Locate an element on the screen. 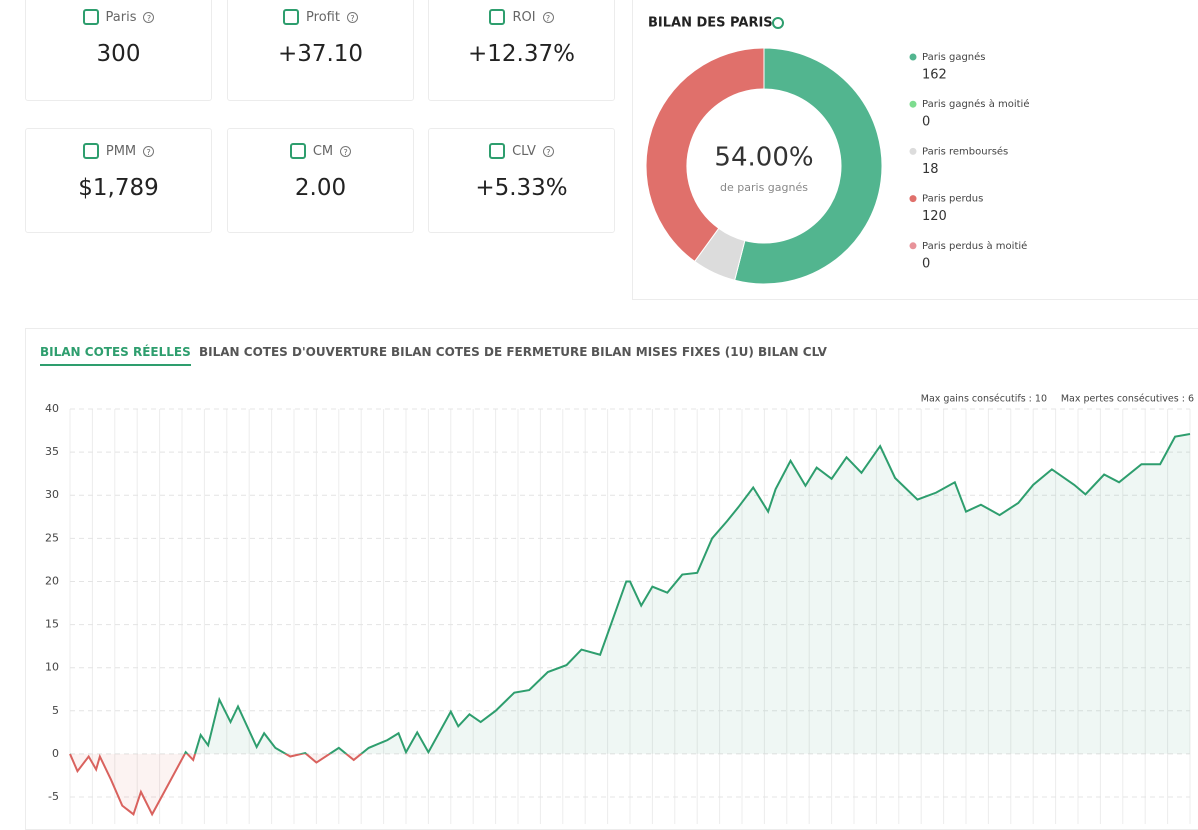 The height and width of the screenshot is (830, 1198). y-tick-label: 20 is located at coordinates (52, 580).